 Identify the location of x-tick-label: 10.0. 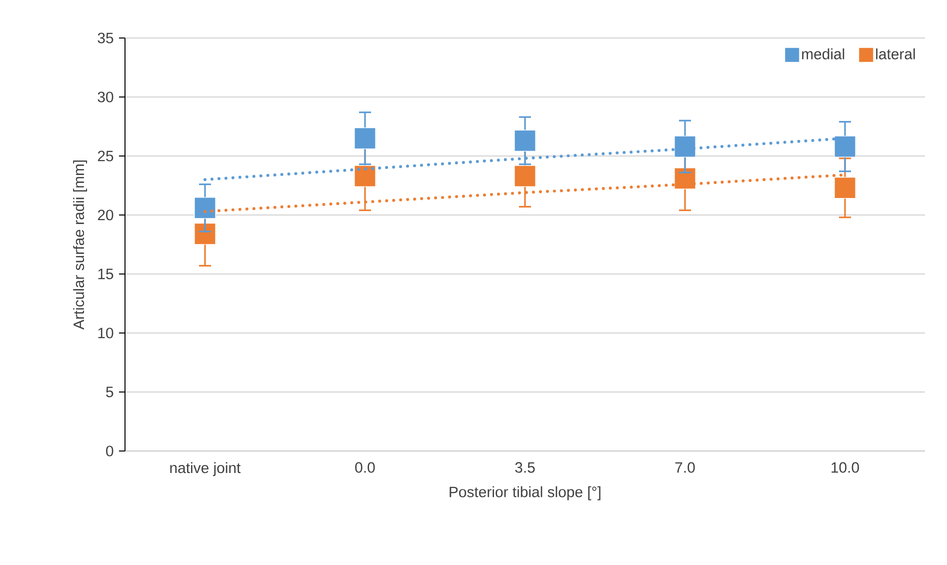
(845, 467).